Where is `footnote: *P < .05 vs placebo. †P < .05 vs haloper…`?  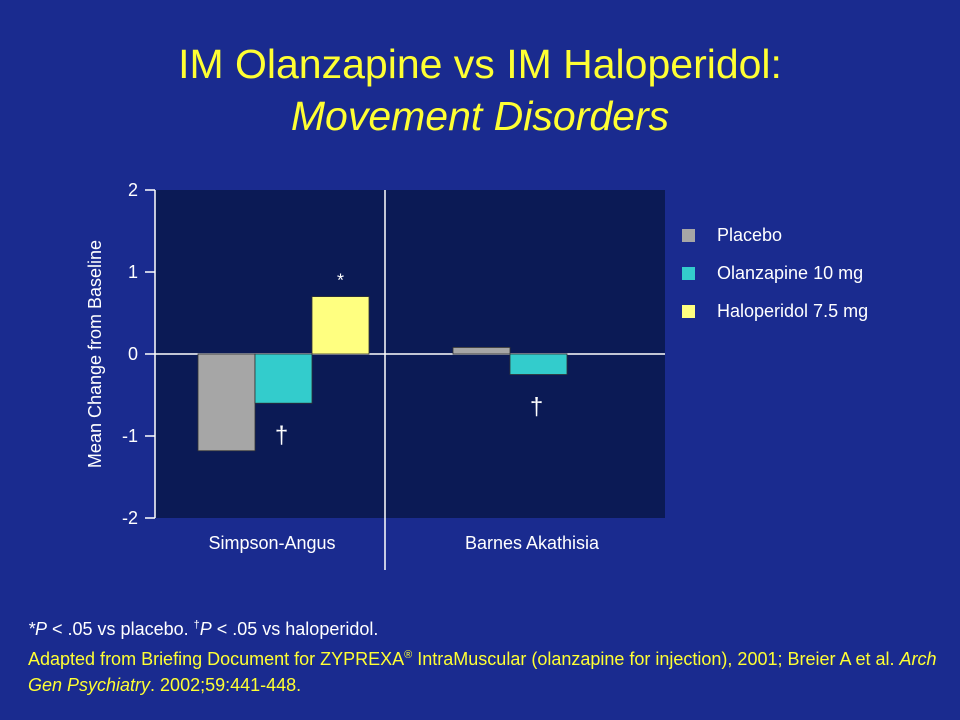 footnote: *P < .05 vs placebo. †P < .05 vs haloper… is located at coordinates (483, 655).